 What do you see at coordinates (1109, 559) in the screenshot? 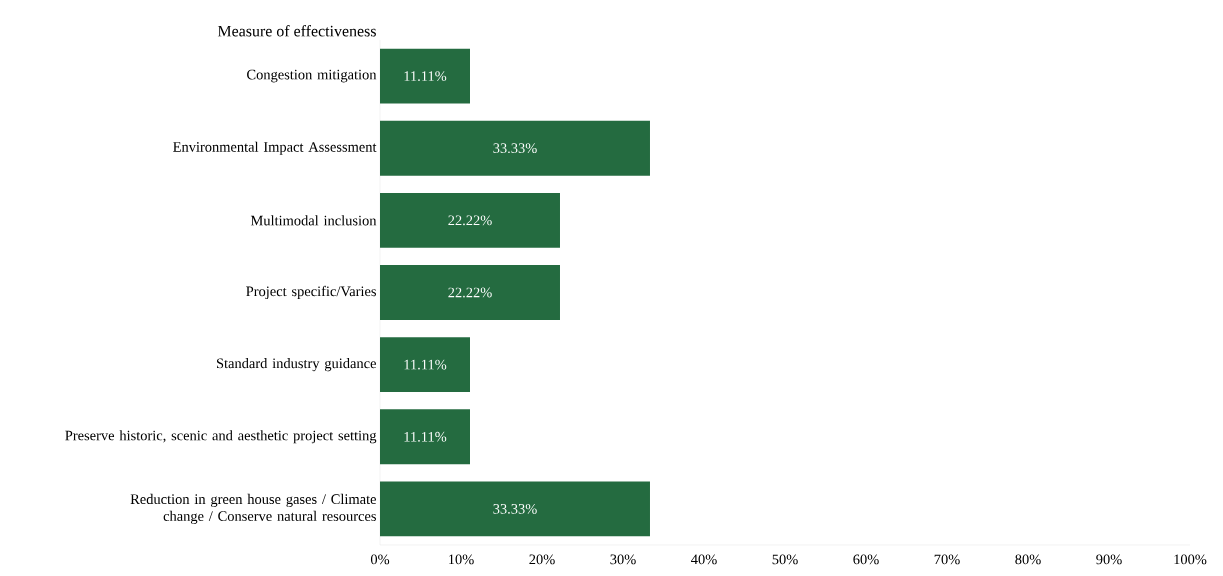
I see `x-tick-label: 90%` at bounding box center [1109, 559].